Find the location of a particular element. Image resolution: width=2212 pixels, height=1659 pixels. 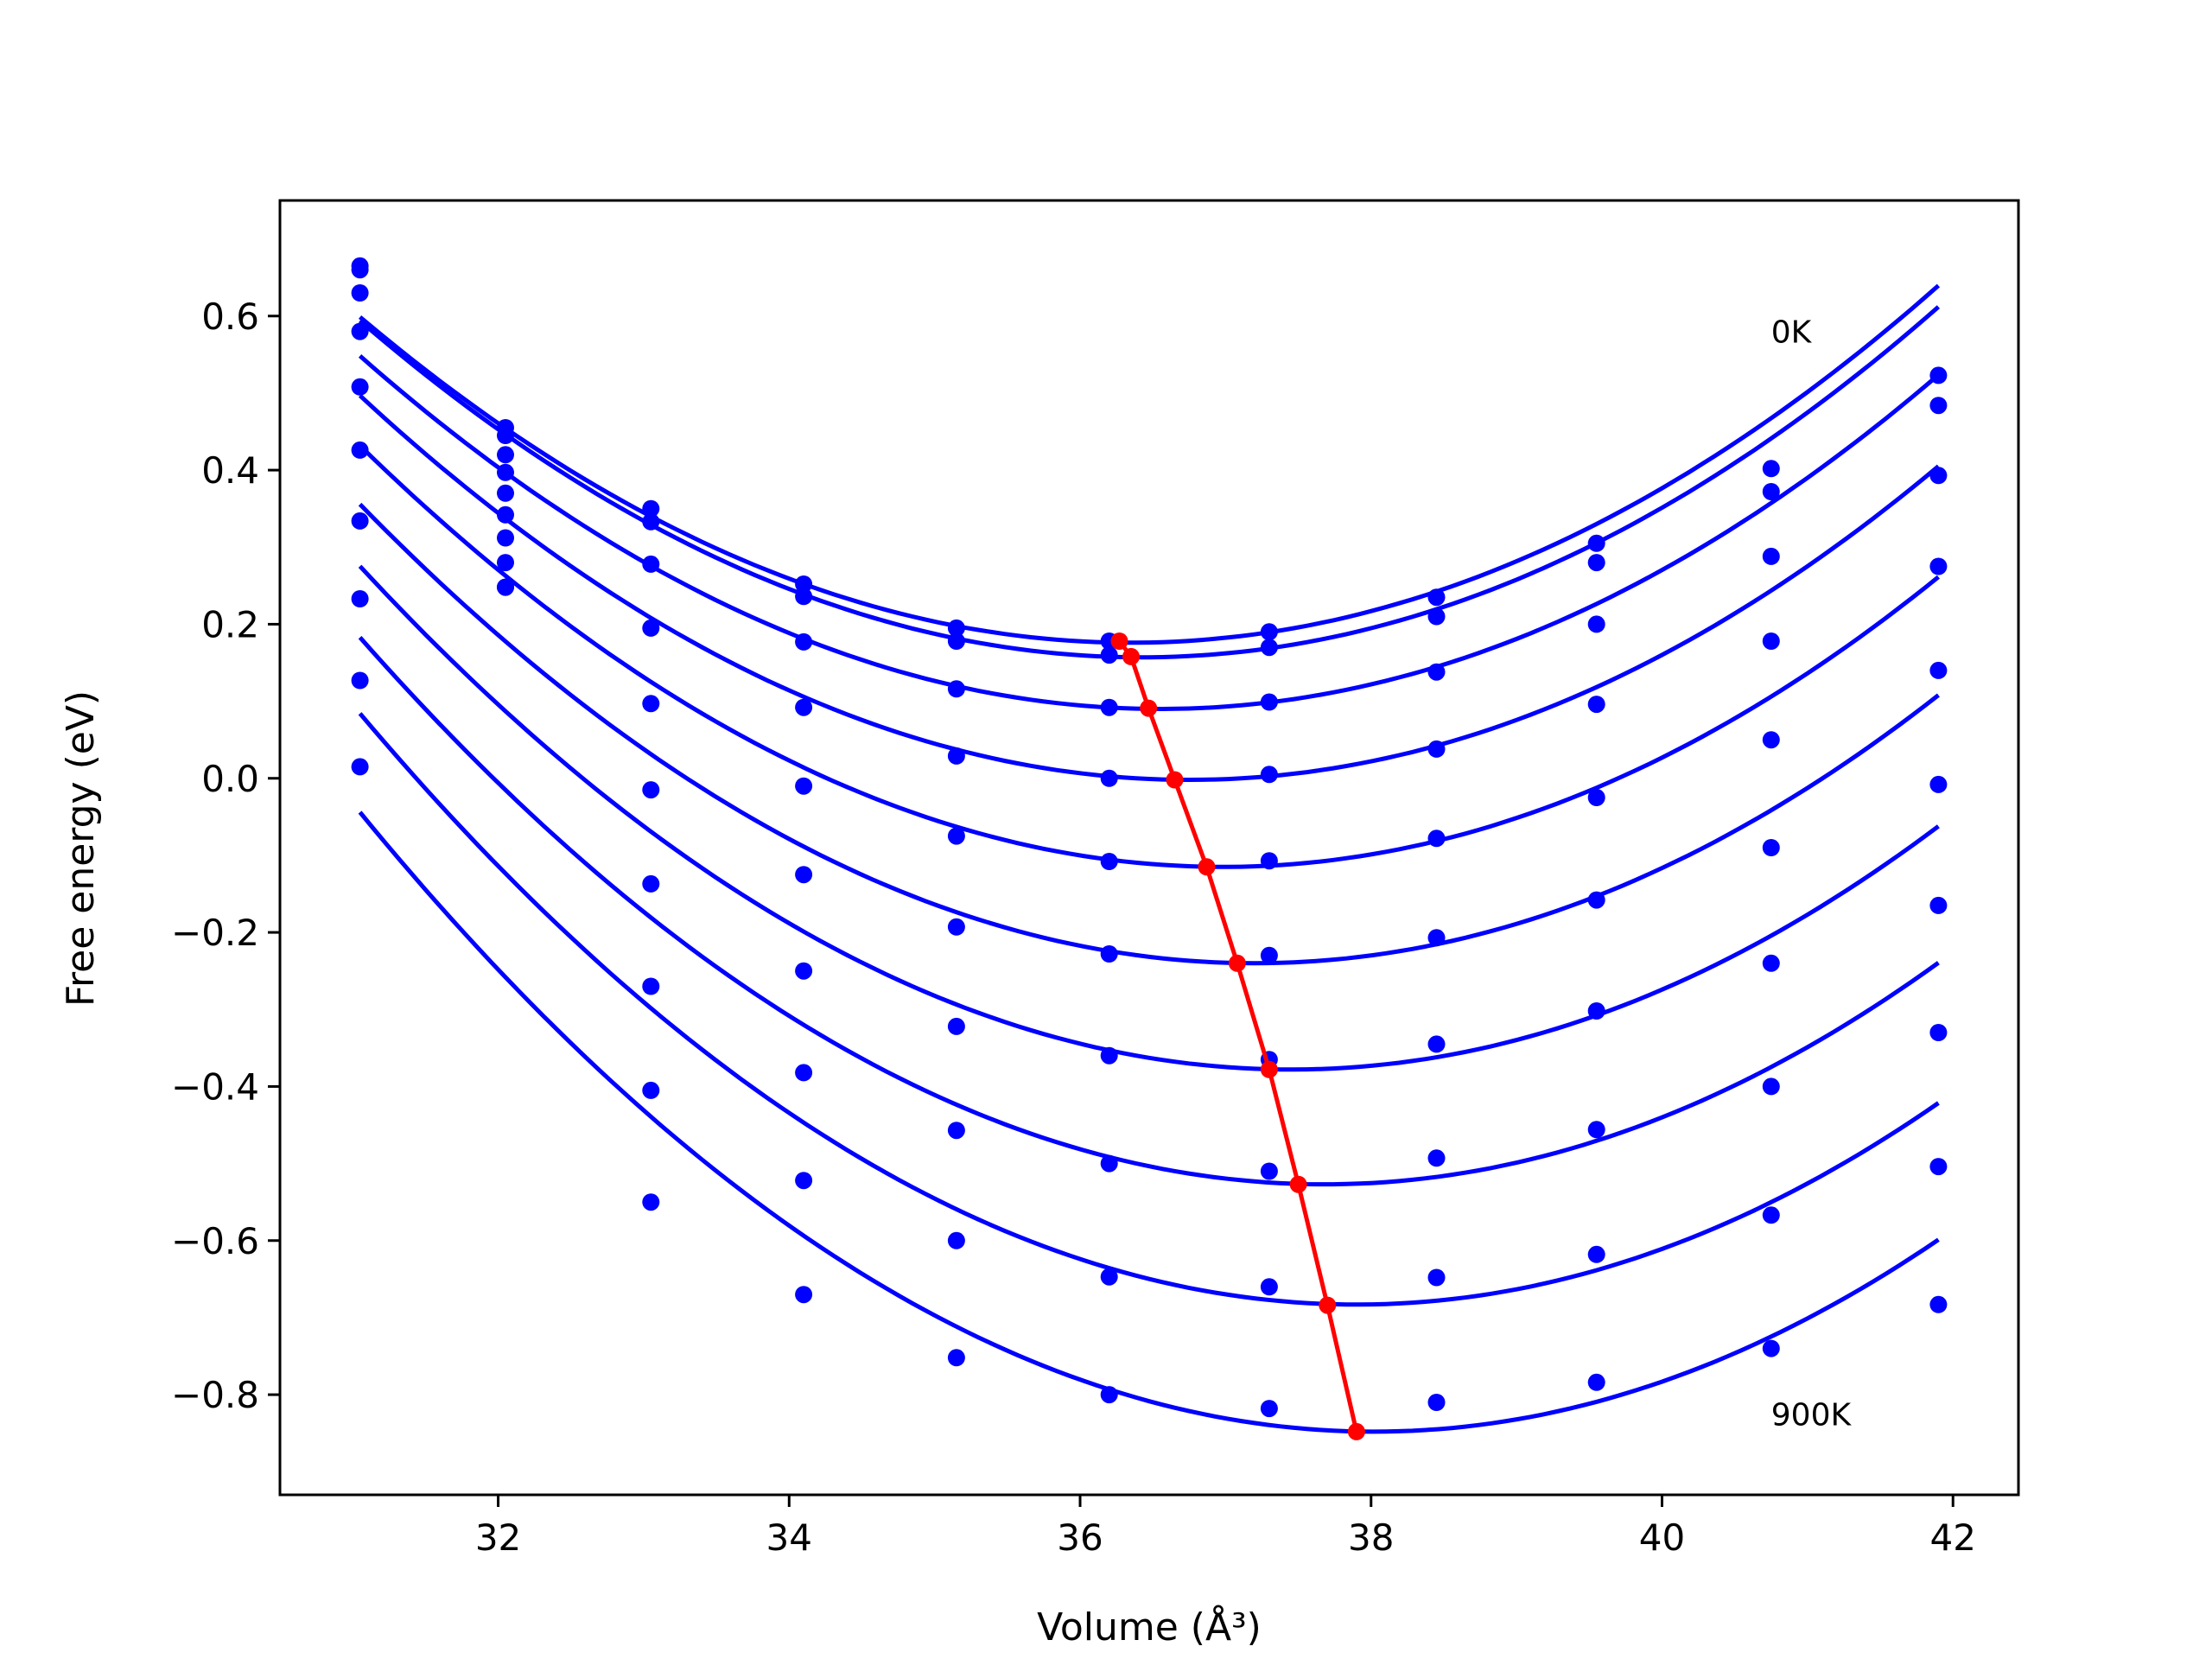

x-tick-label: 36 is located at coordinates (1080, 1537).